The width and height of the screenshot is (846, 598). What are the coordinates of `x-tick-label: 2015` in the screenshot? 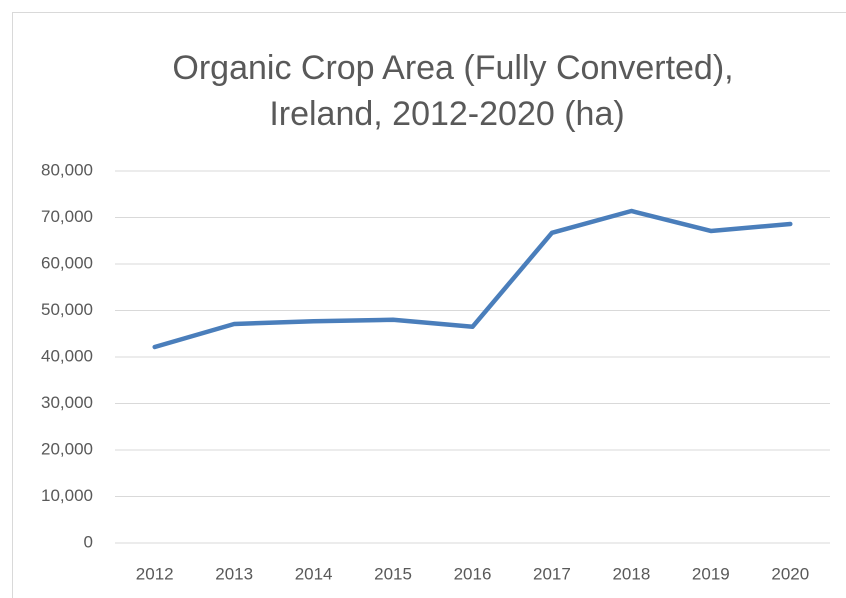 It's located at (393, 573).